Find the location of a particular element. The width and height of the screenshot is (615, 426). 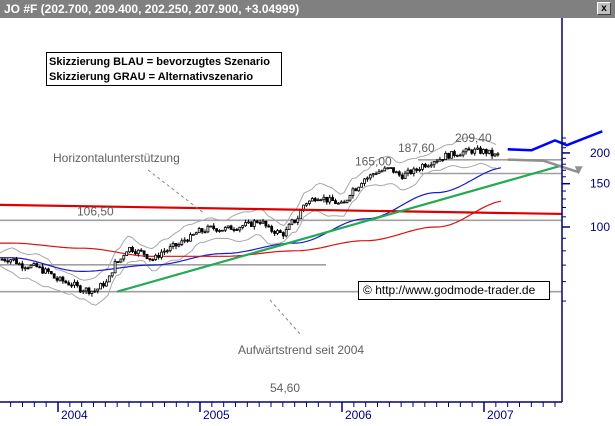

support-line is located at coordinates (281, 209).